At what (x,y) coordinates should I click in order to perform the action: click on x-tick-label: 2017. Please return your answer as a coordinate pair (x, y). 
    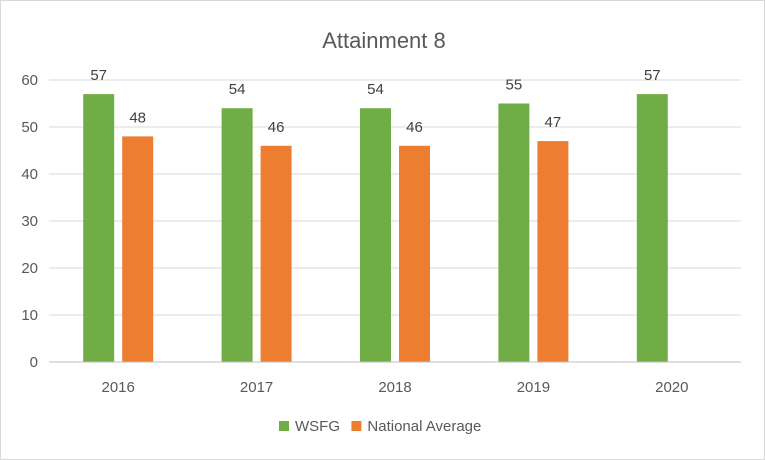
    Looking at the image, I should click on (256, 387).